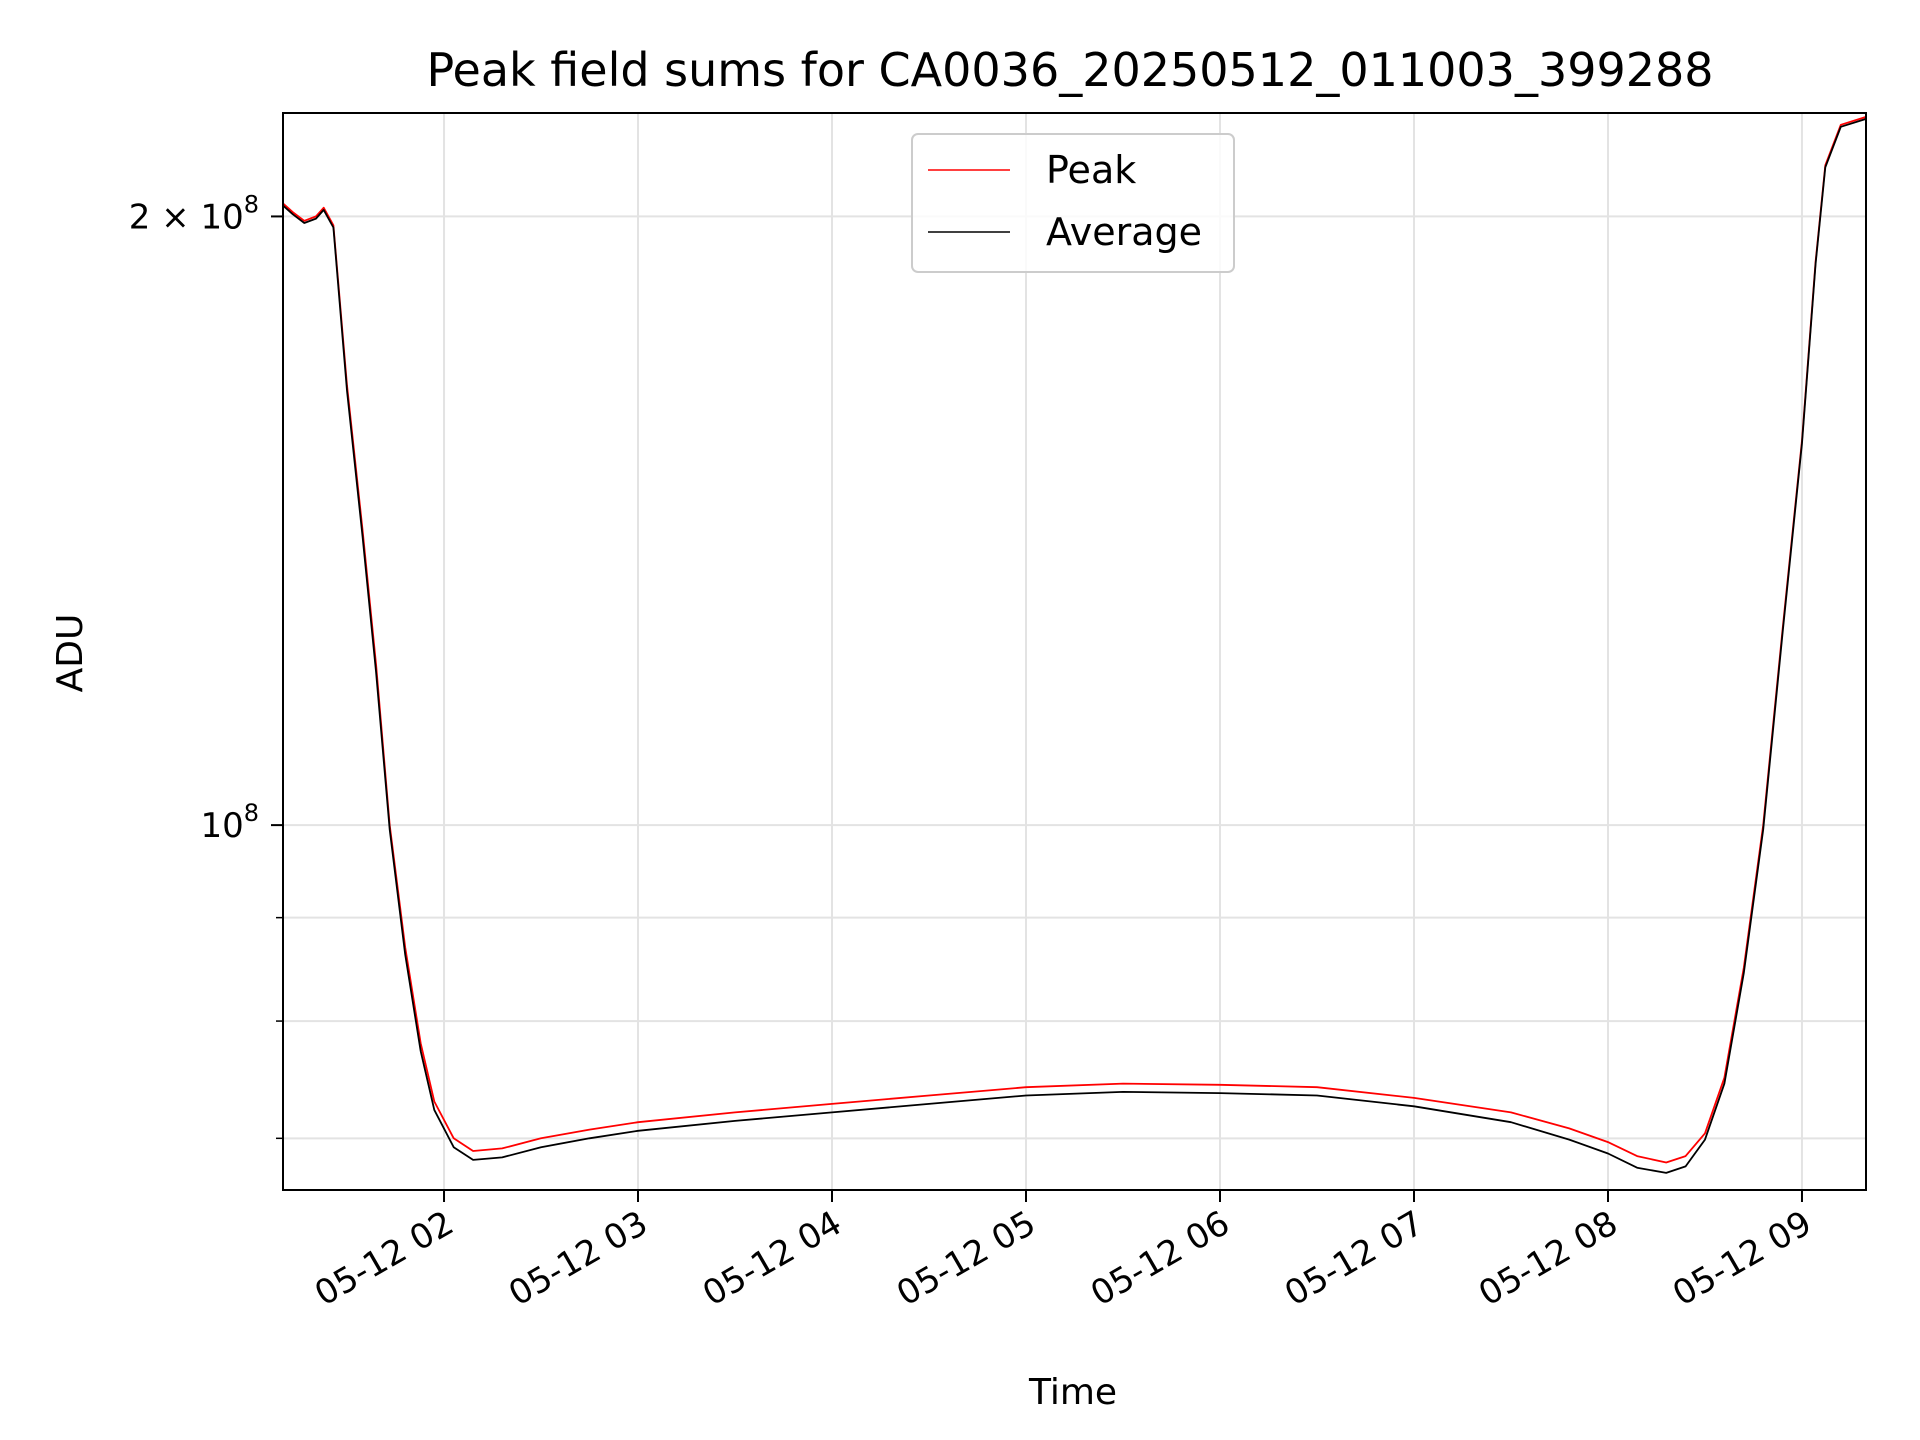 This screenshot has height=1440, width=1920. Describe the element at coordinates (1072, 1392) in the screenshot. I see `x-axis-label: Time` at that location.